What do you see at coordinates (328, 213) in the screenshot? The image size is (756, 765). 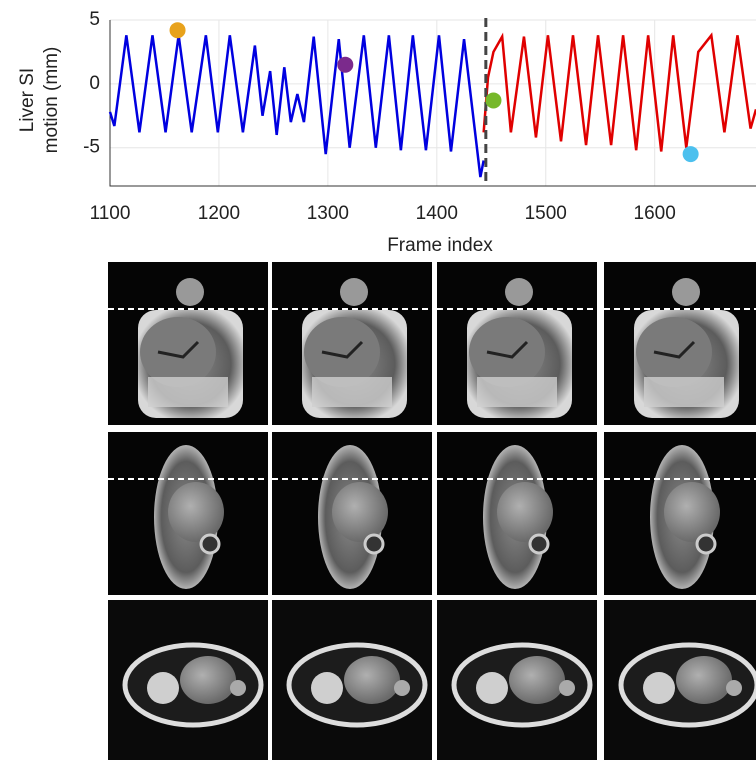 I see `x-tick-label: 1300` at bounding box center [328, 213].